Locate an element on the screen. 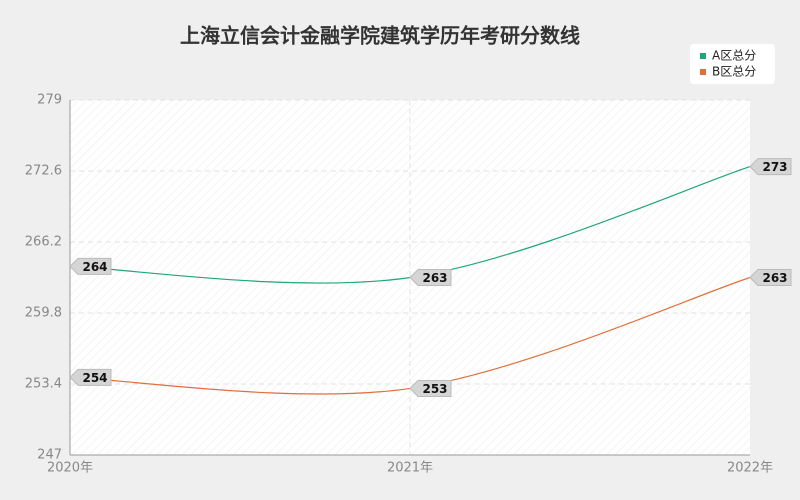  chart-title: 上海立信会计金融学院建筑学历年考研分数线 is located at coordinates (380, 36).